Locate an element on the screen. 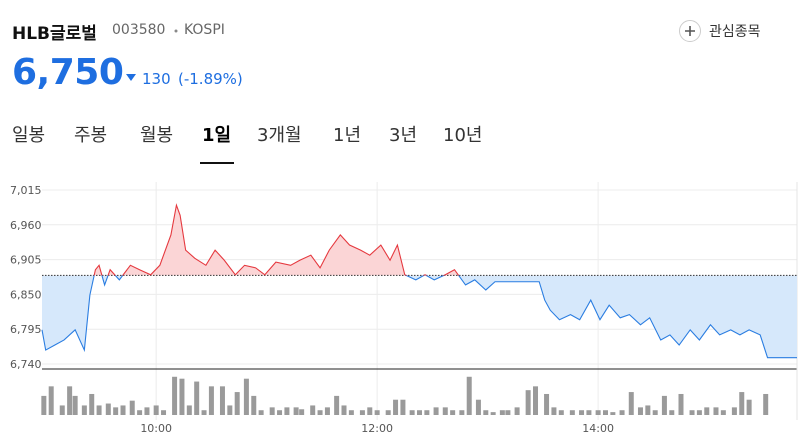 This screenshot has width=806, height=442. separator-dot is located at coordinates (176, 31).